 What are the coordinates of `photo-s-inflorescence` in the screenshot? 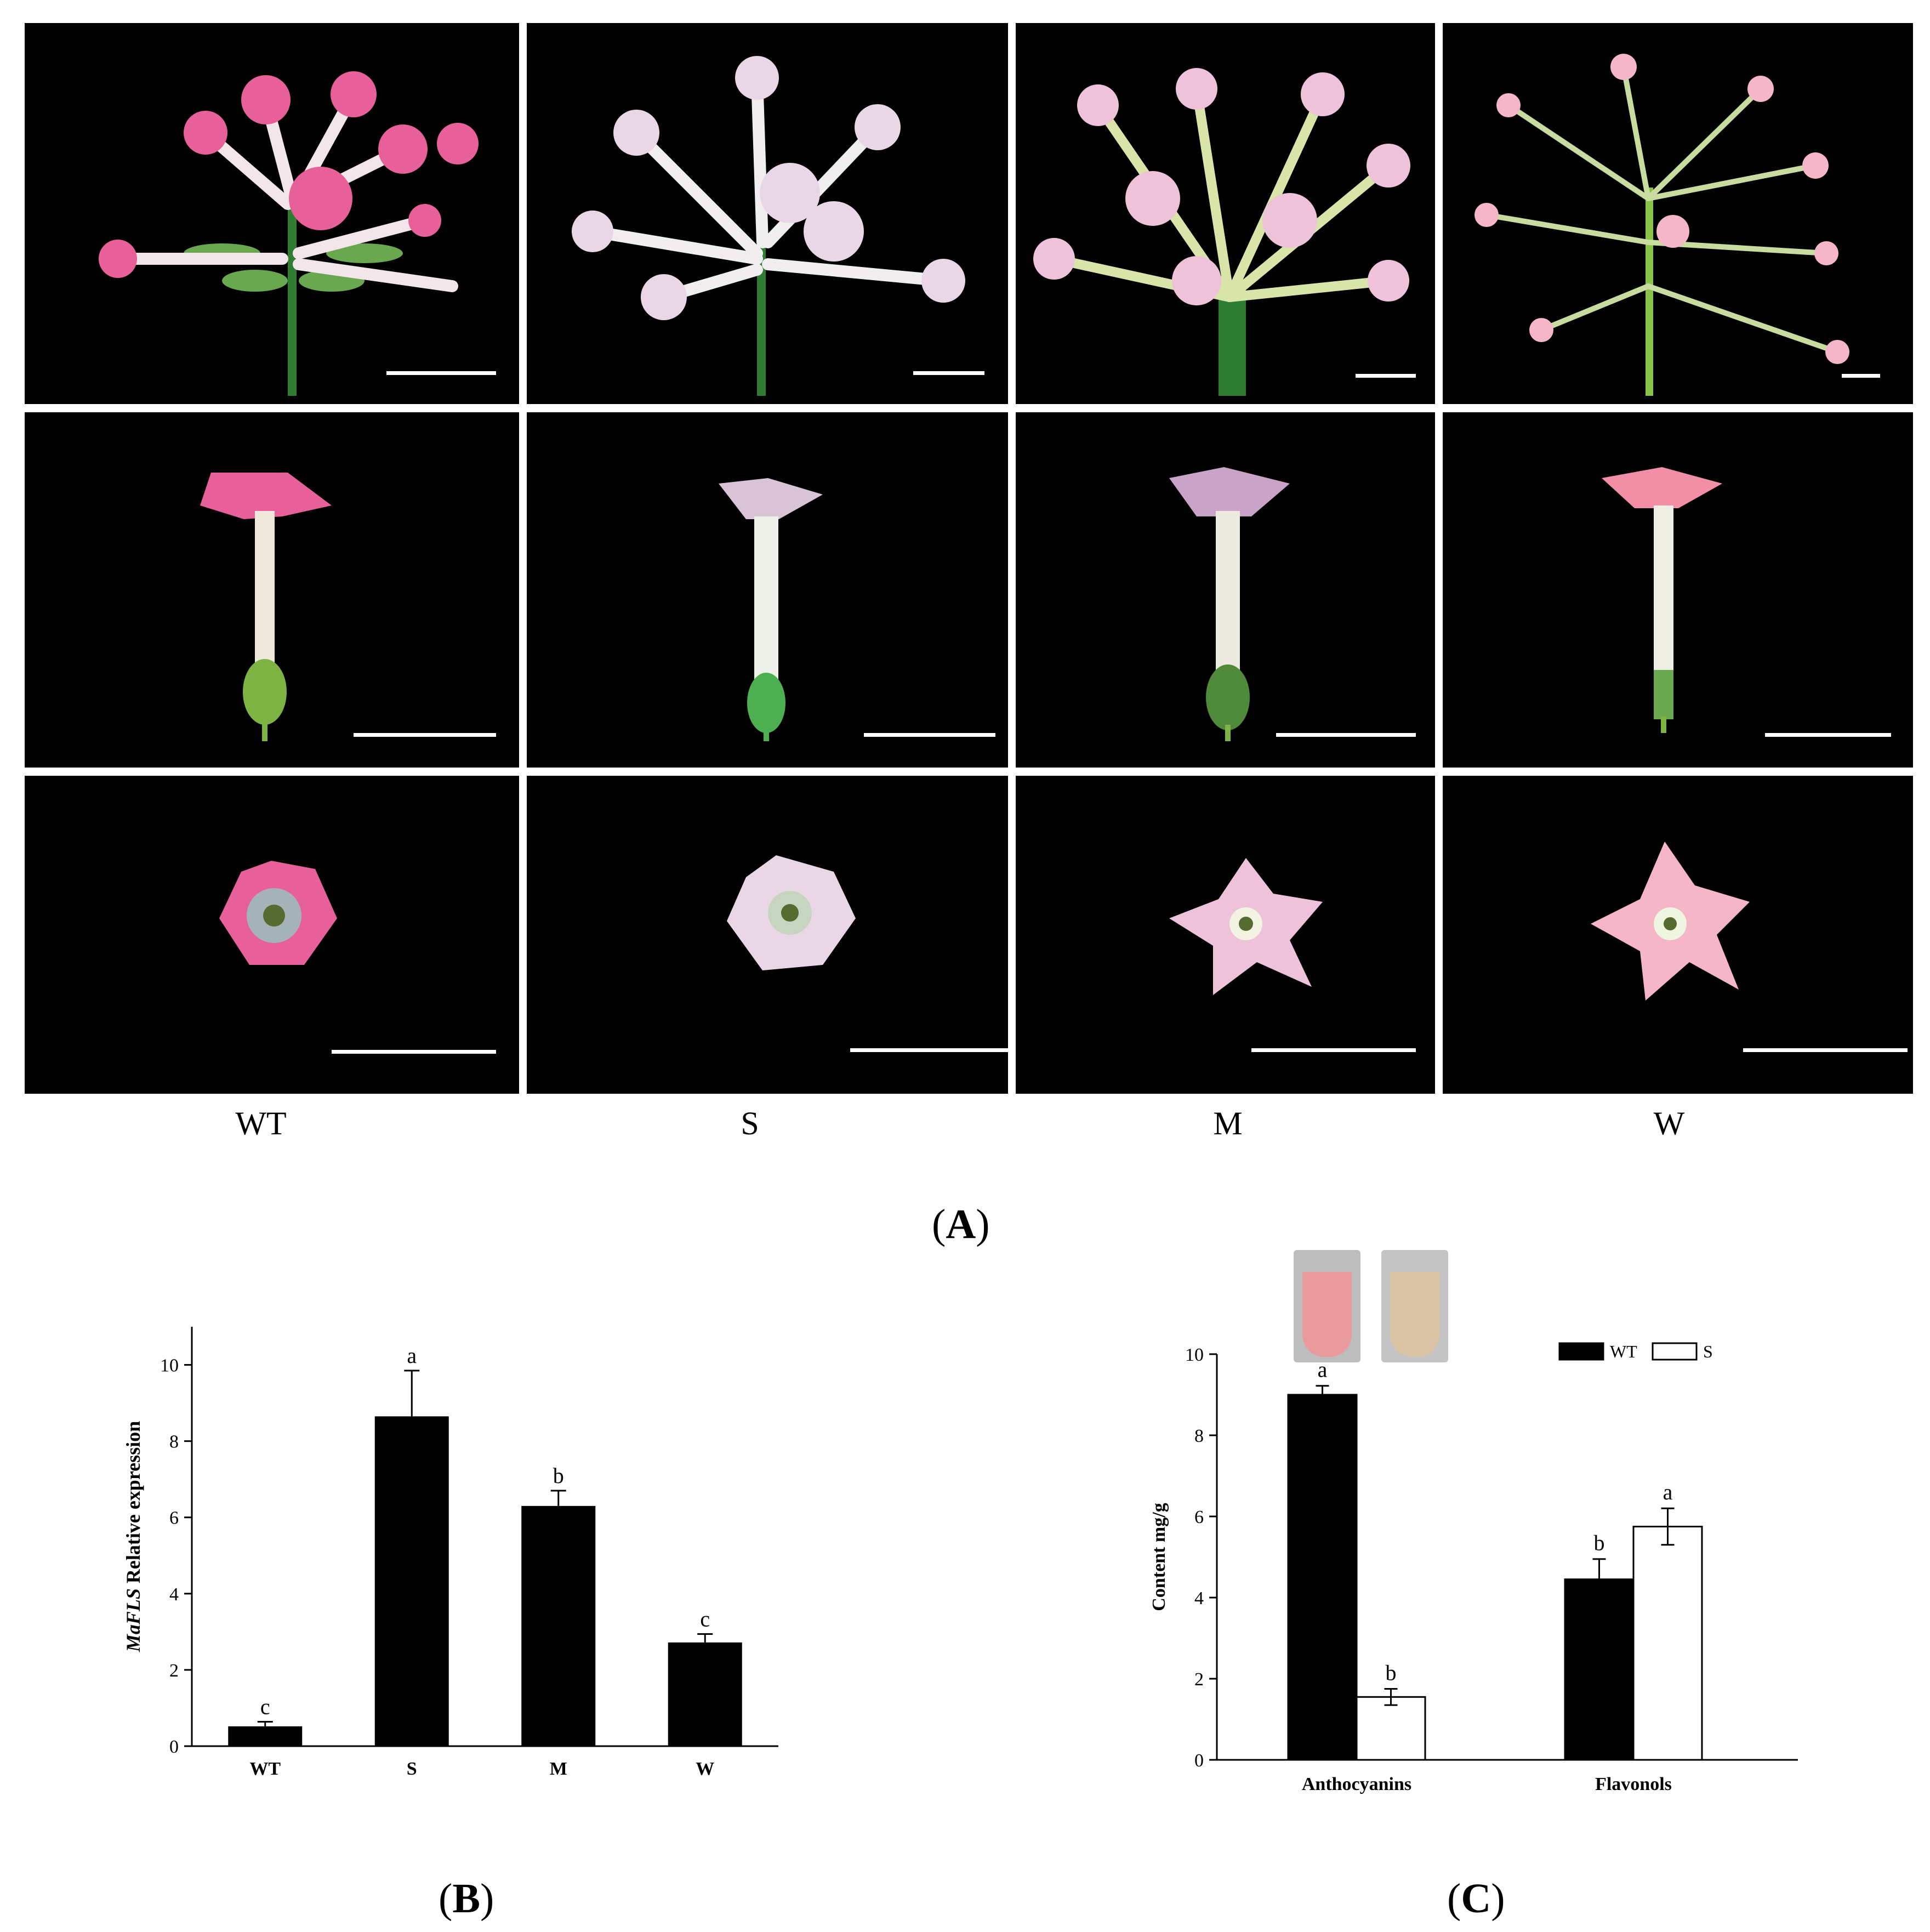 It's located at (767, 213).